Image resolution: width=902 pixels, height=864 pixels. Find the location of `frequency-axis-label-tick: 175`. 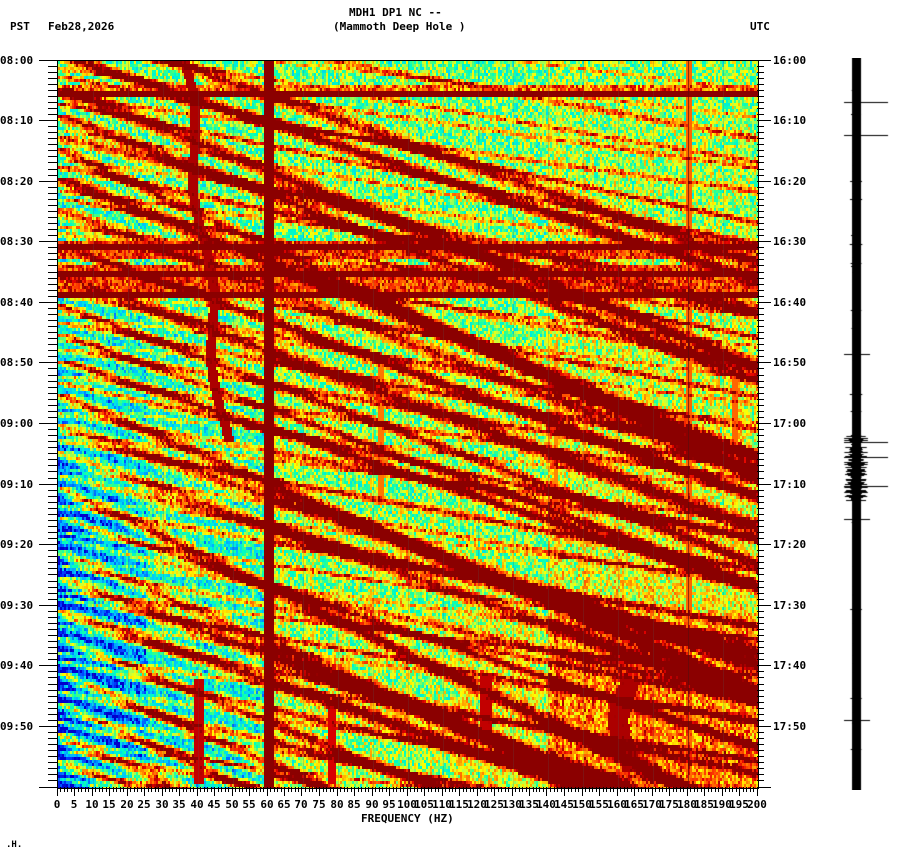

frequency-axis-label-tick: 175 is located at coordinates (669, 804).